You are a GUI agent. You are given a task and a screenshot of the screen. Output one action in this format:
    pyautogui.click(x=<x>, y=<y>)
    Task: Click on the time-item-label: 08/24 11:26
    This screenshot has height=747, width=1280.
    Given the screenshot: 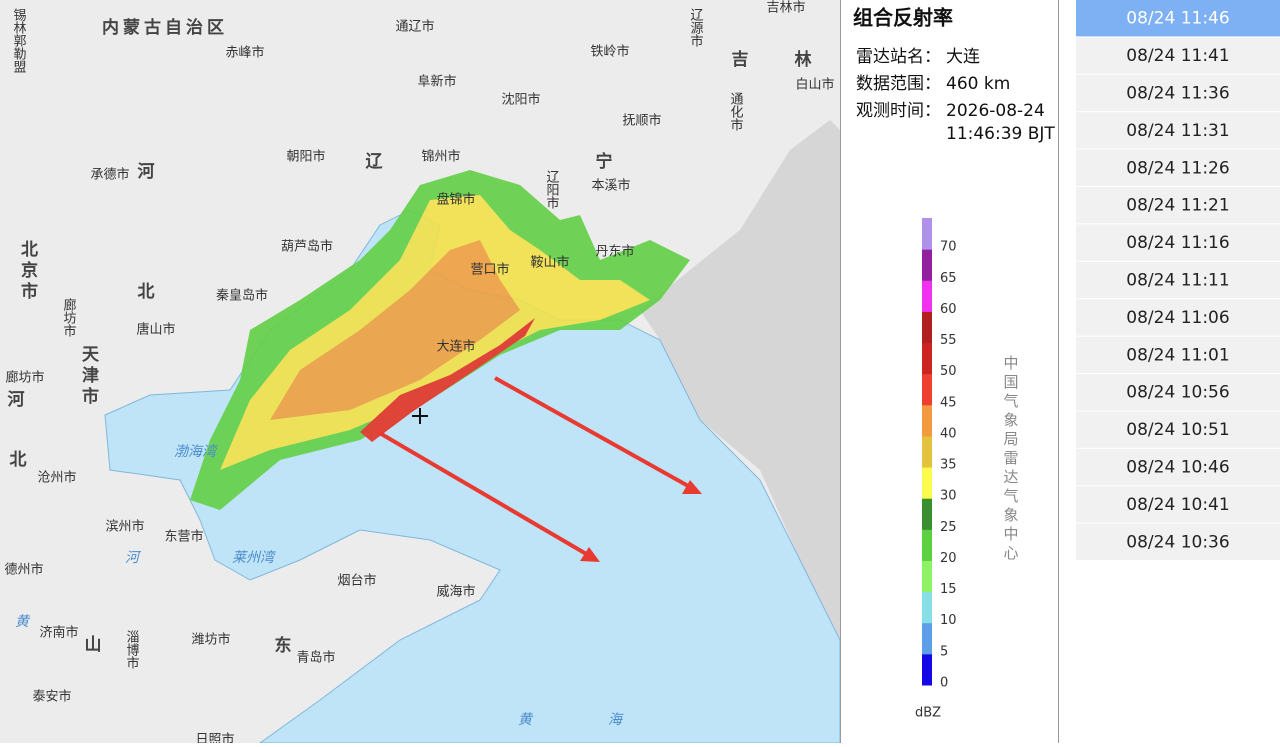 What is the action you would take?
    pyautogui.click(x=1177, y=168)
    